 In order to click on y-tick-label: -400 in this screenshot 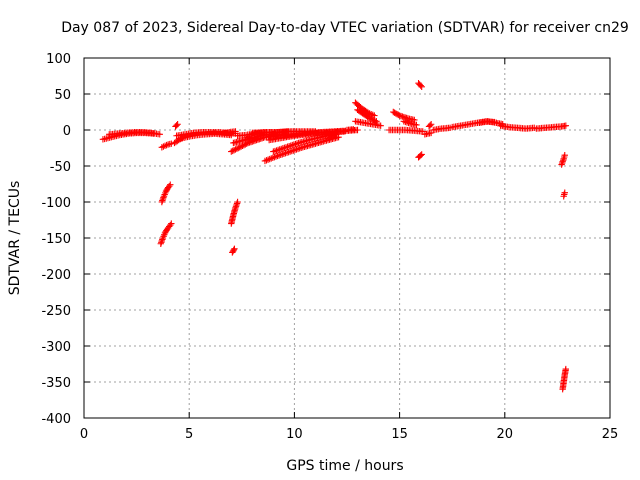, I will do `click(56, 419)`.